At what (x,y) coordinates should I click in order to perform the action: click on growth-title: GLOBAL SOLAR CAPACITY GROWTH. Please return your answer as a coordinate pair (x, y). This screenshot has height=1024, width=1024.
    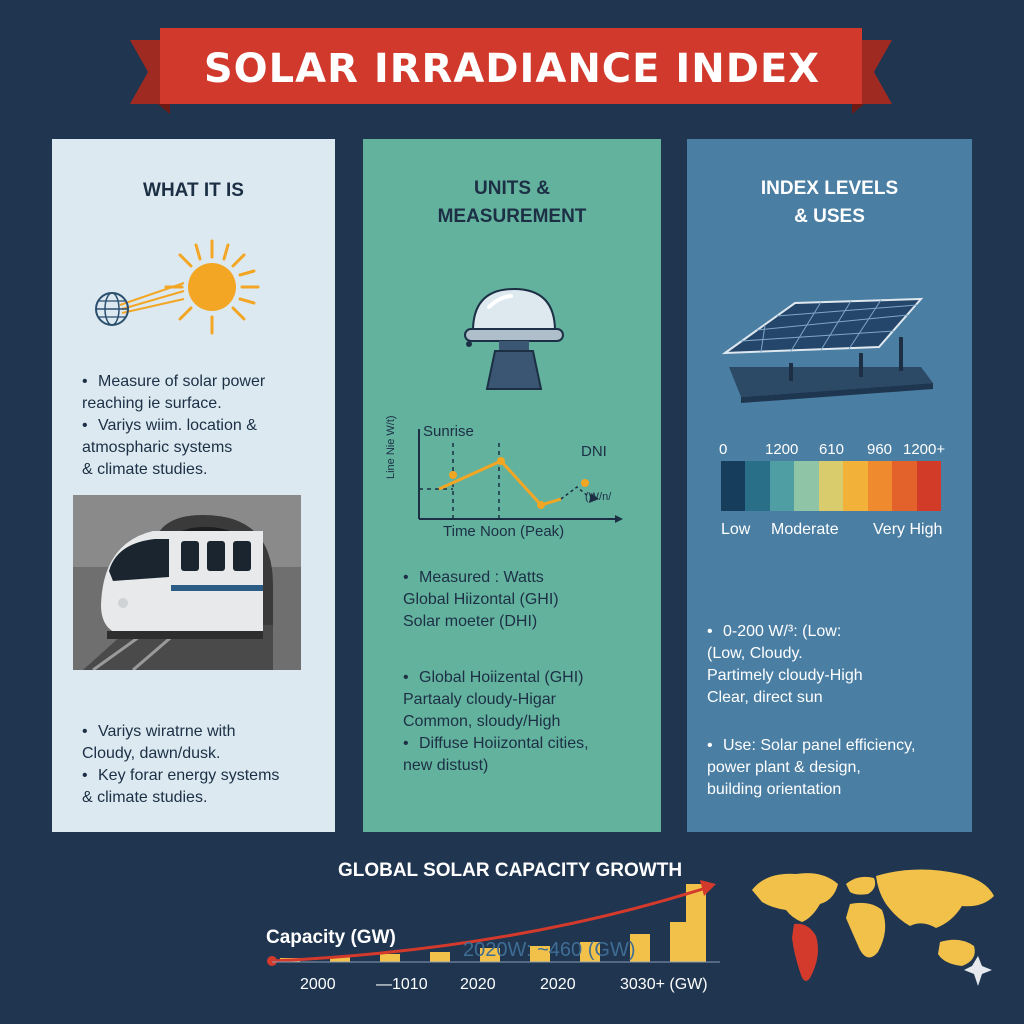
    Looking at the image, I should click on (510, 870).